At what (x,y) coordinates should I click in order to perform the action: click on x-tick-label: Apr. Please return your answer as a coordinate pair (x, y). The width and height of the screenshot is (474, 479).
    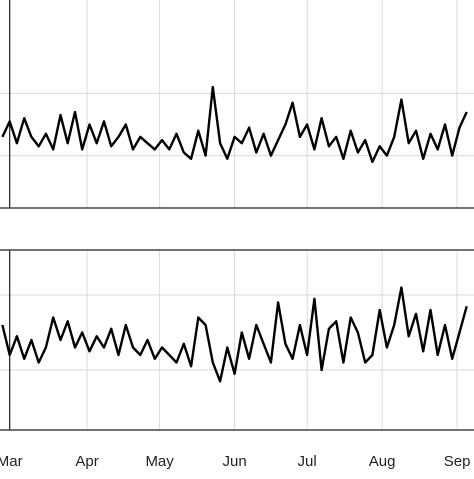
    Looking at the image, I should click on (86, 461).